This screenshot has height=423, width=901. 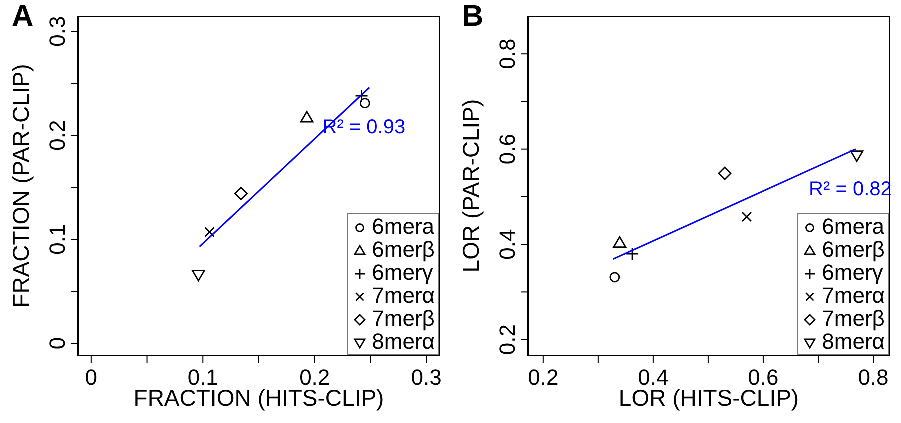 What do you see at coordinates (543, 377) in the screenshot?
I see `x-tick-label: 0.2` at bounding box center [543, 377].